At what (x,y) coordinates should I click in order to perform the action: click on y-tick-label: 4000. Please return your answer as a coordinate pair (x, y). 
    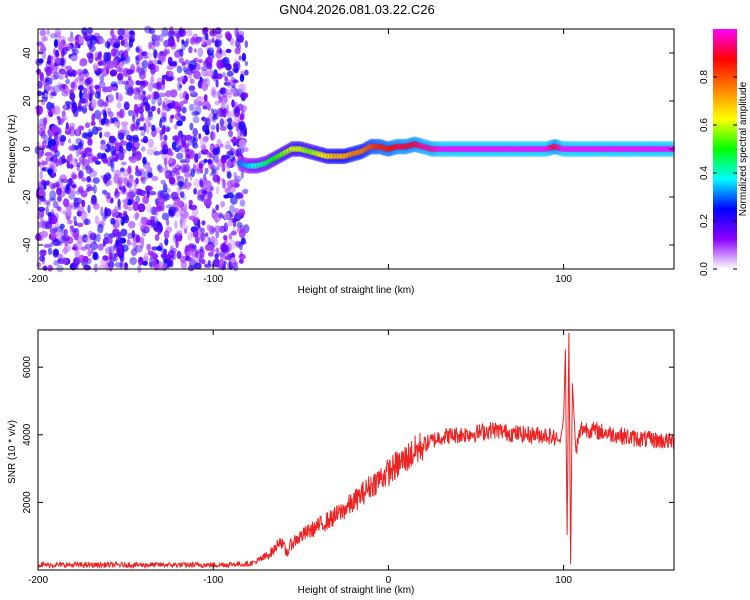
    Looking at the image, I should click on (27, 434).